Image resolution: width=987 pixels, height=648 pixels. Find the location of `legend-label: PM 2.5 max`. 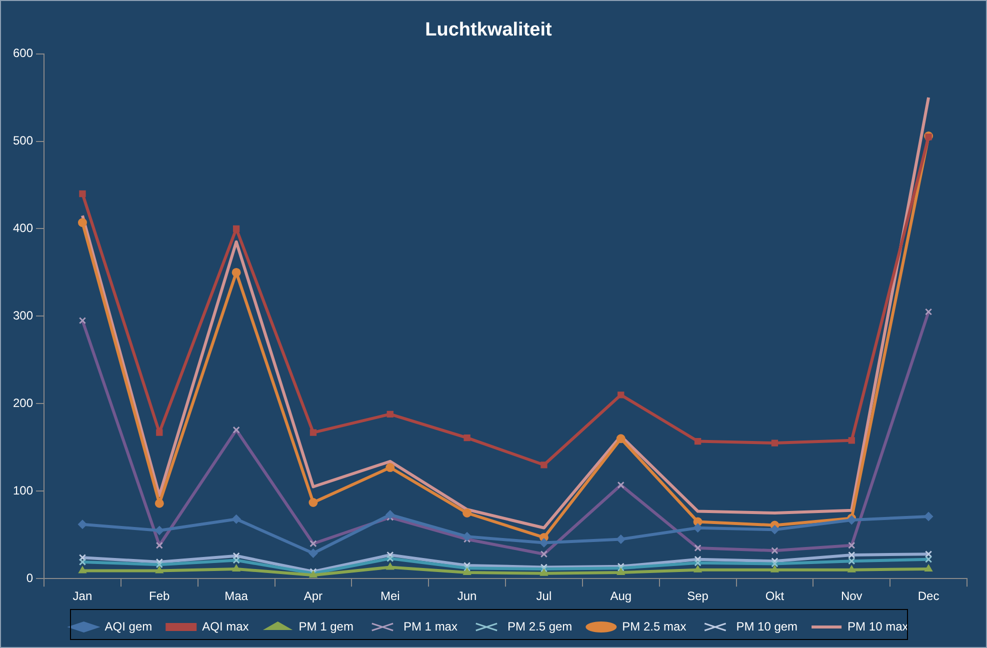

legend-label: PM 2.5 max is located at coordinates (654, 626).